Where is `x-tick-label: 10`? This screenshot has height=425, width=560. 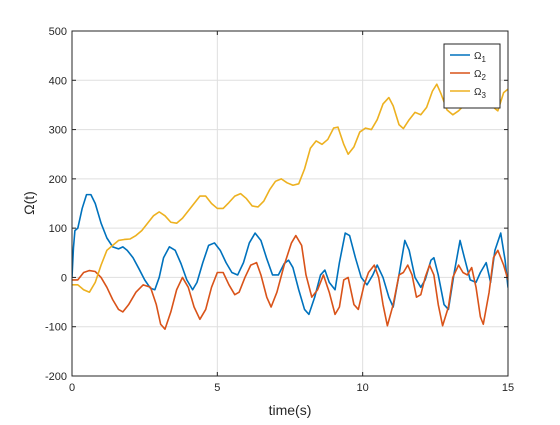
x-tick-label: 10 is located at coordinates (363, 388).